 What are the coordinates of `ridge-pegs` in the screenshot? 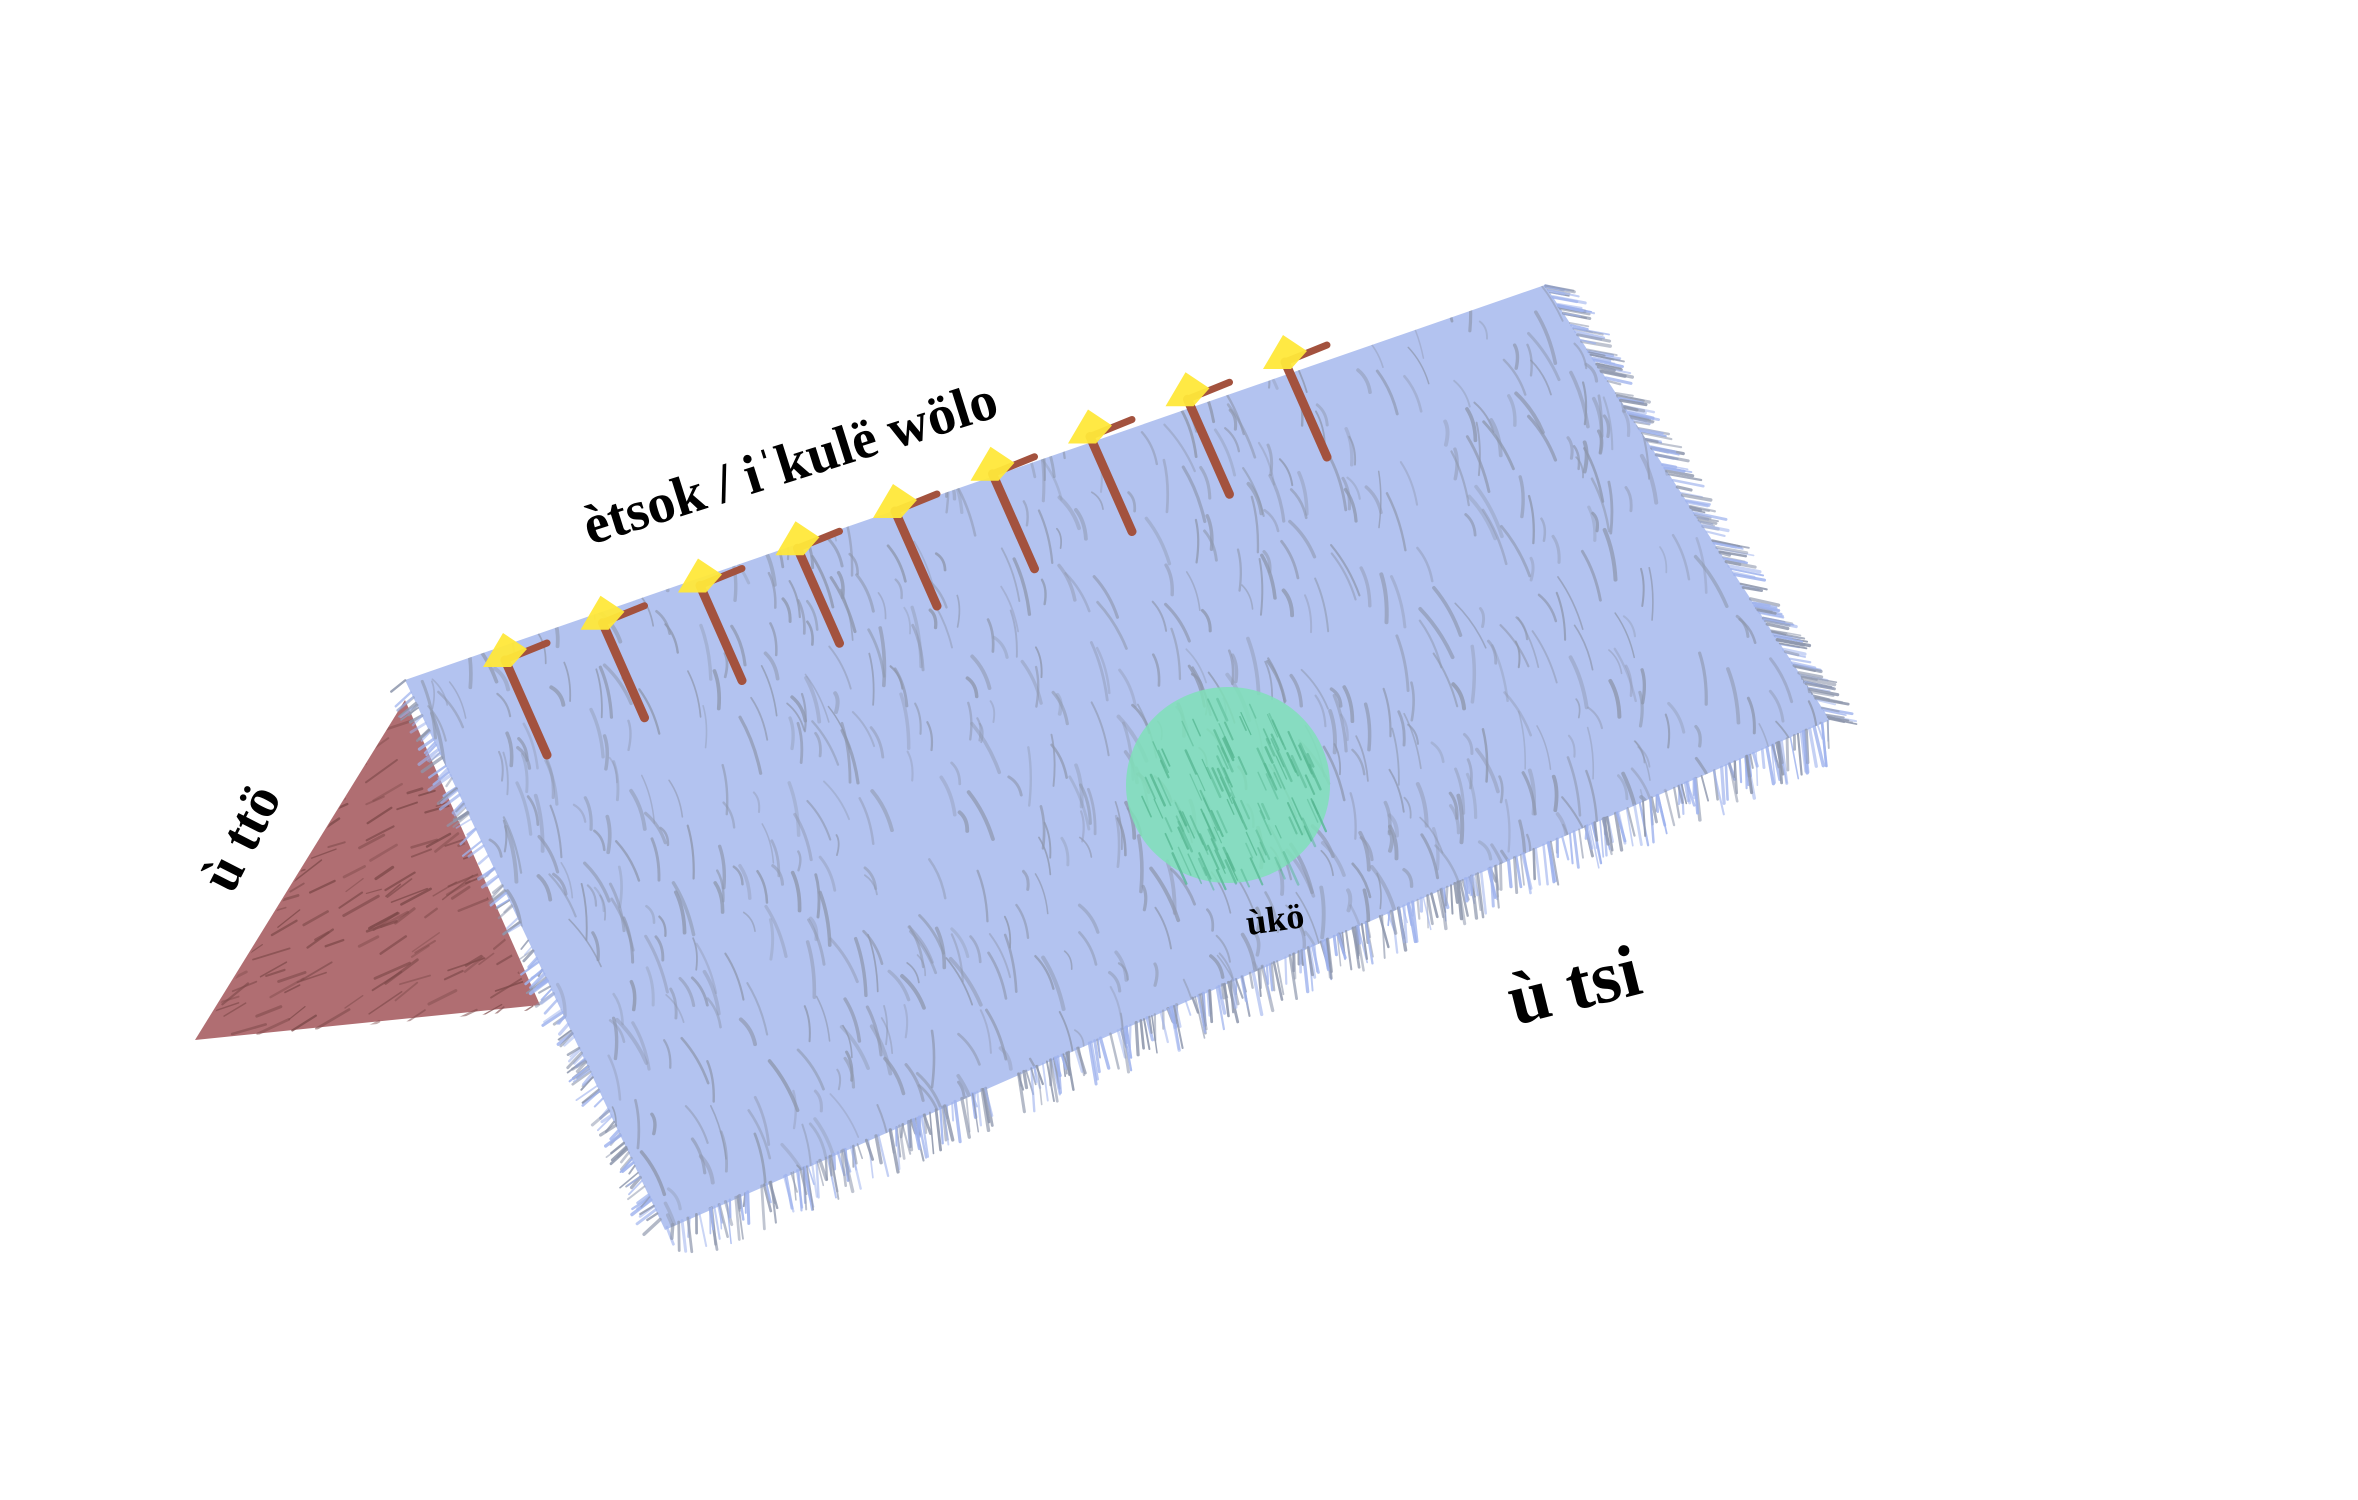 It's located at (907, 547).